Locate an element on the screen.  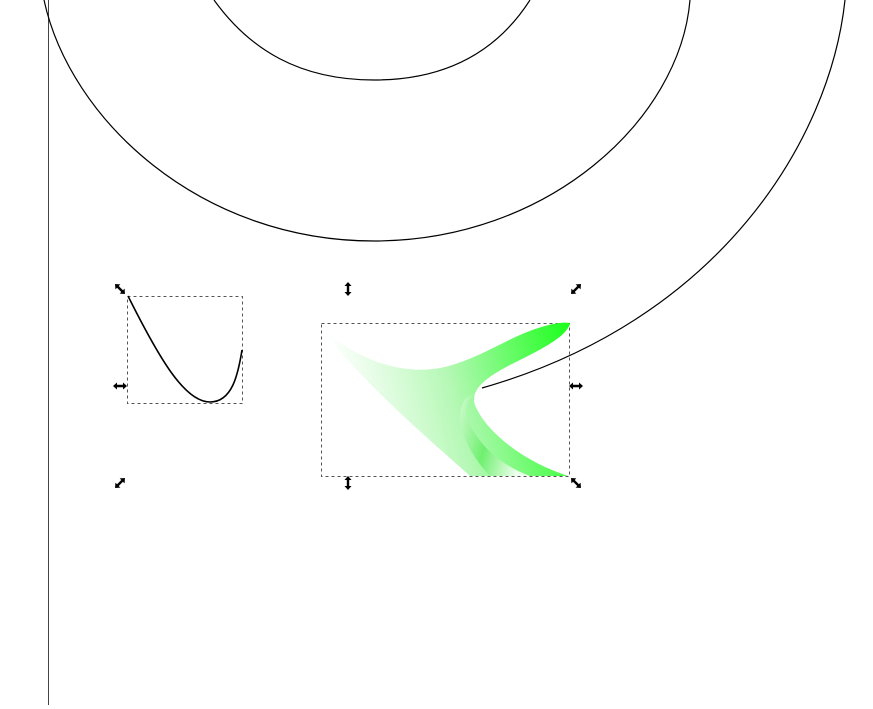
scale-handle-bottom-icon is located at coordinates (348, 483).